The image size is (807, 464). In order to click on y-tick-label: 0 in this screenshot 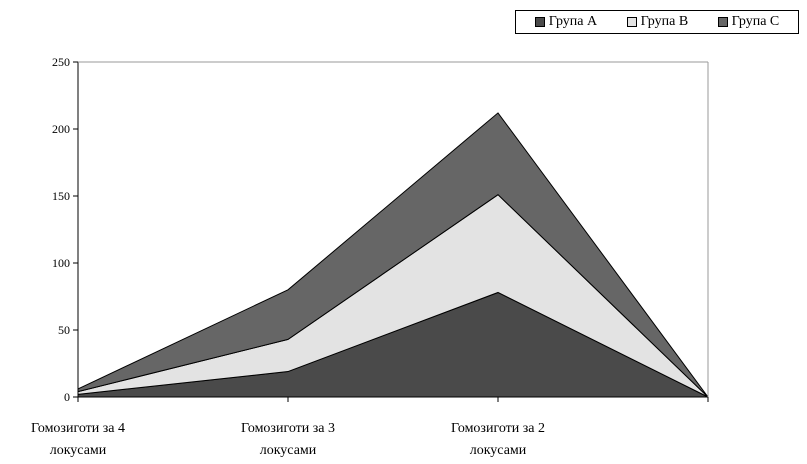, I will do `click(67, 397)`.